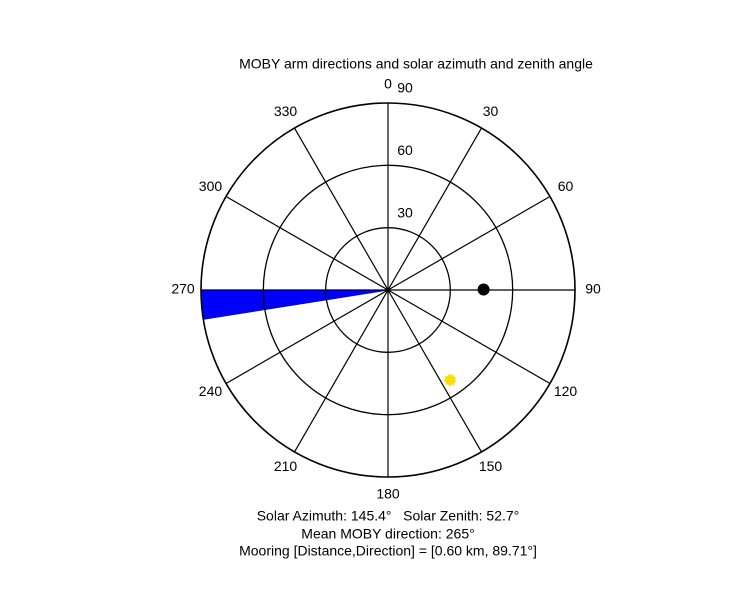 This screenshot has height=600, width=750. What do you see at coordinates (491, 466) in the screenshot?
I see `angle-tick-label: 150` at bounding box center [491, 466].